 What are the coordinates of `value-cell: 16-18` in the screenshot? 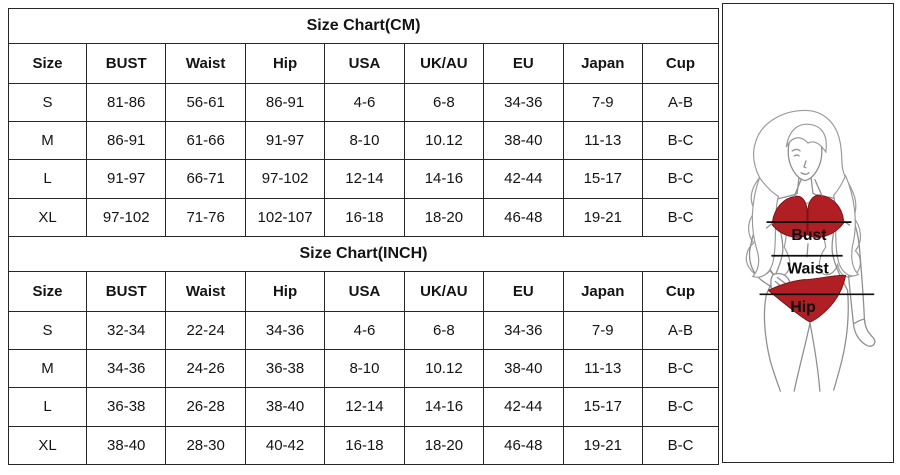 It's located at (364, 445).